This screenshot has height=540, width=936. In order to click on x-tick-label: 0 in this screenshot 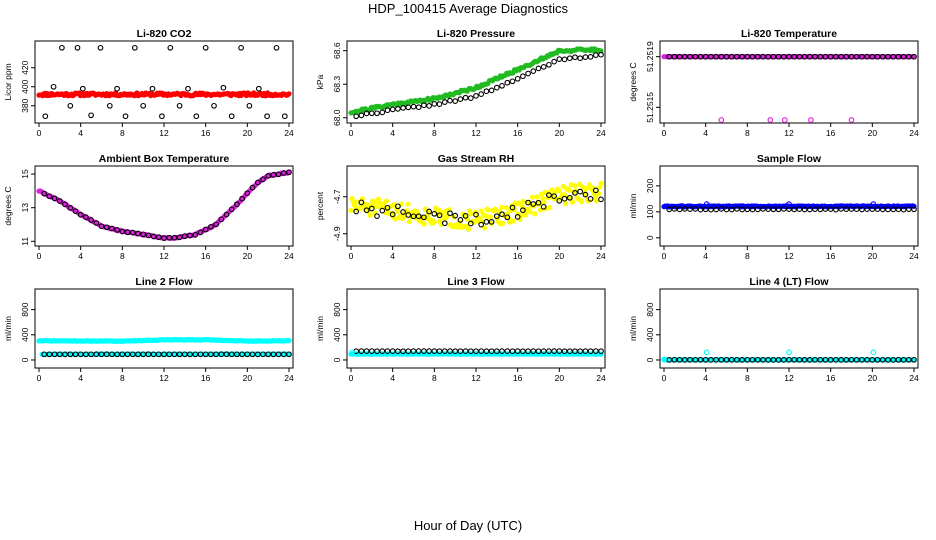, I will do `click(351, 378)`.